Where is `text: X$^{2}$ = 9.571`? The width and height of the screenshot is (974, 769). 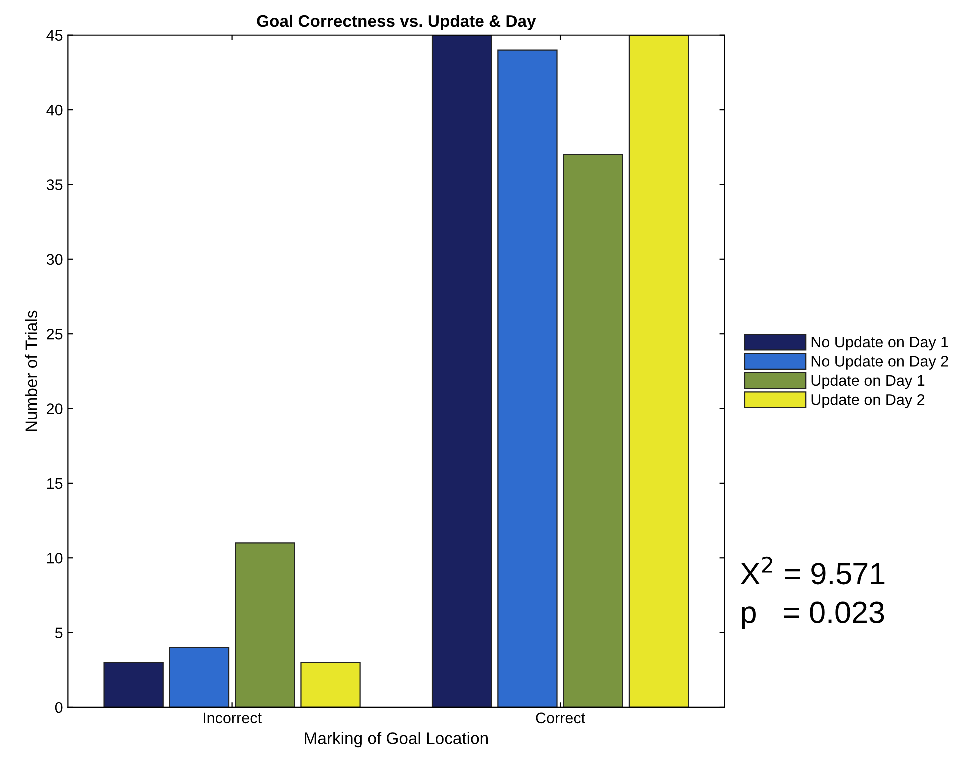 text: X$^{2}$ = 9.571 is located at coordinates (812, 570).